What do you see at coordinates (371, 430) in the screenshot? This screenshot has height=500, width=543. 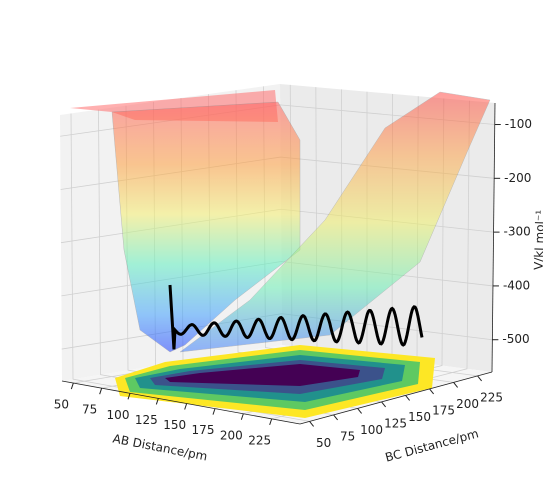 I see `y-tick-label: 100` at bounding box center [371, 430].